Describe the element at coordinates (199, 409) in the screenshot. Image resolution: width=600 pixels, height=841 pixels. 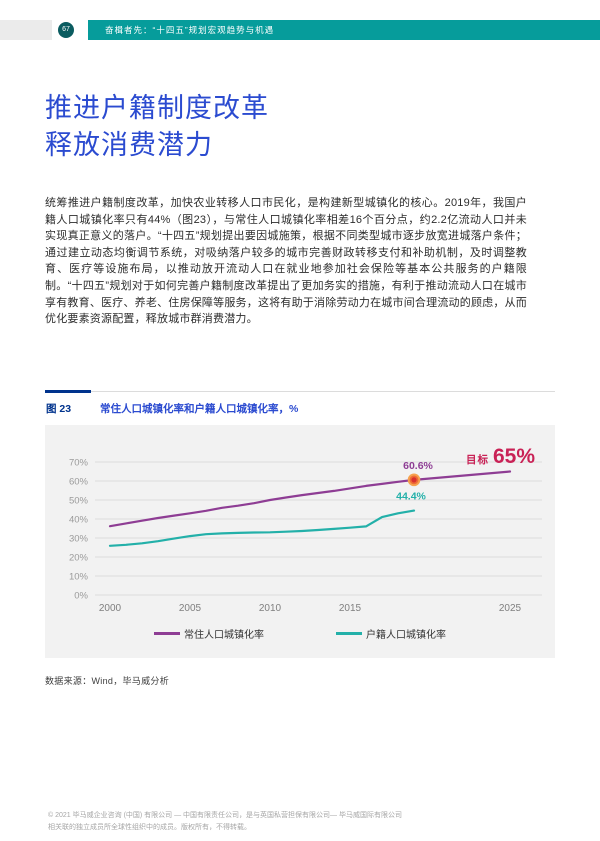
I see `figure-caption: 常住人口城镇化率和户籍人口城镇化率，%` at that location.